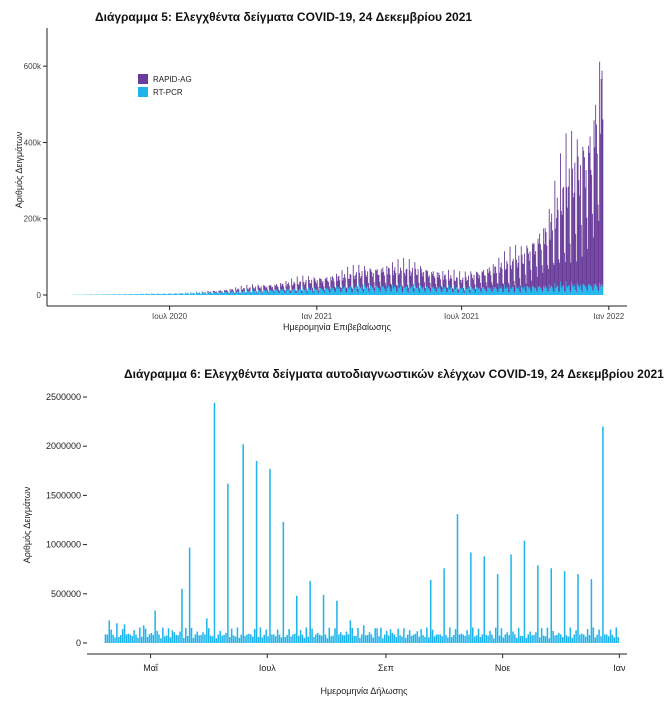  I want to click on chart-6-y-label: Αριθμός Δειγμάτων, so click(27, 524).